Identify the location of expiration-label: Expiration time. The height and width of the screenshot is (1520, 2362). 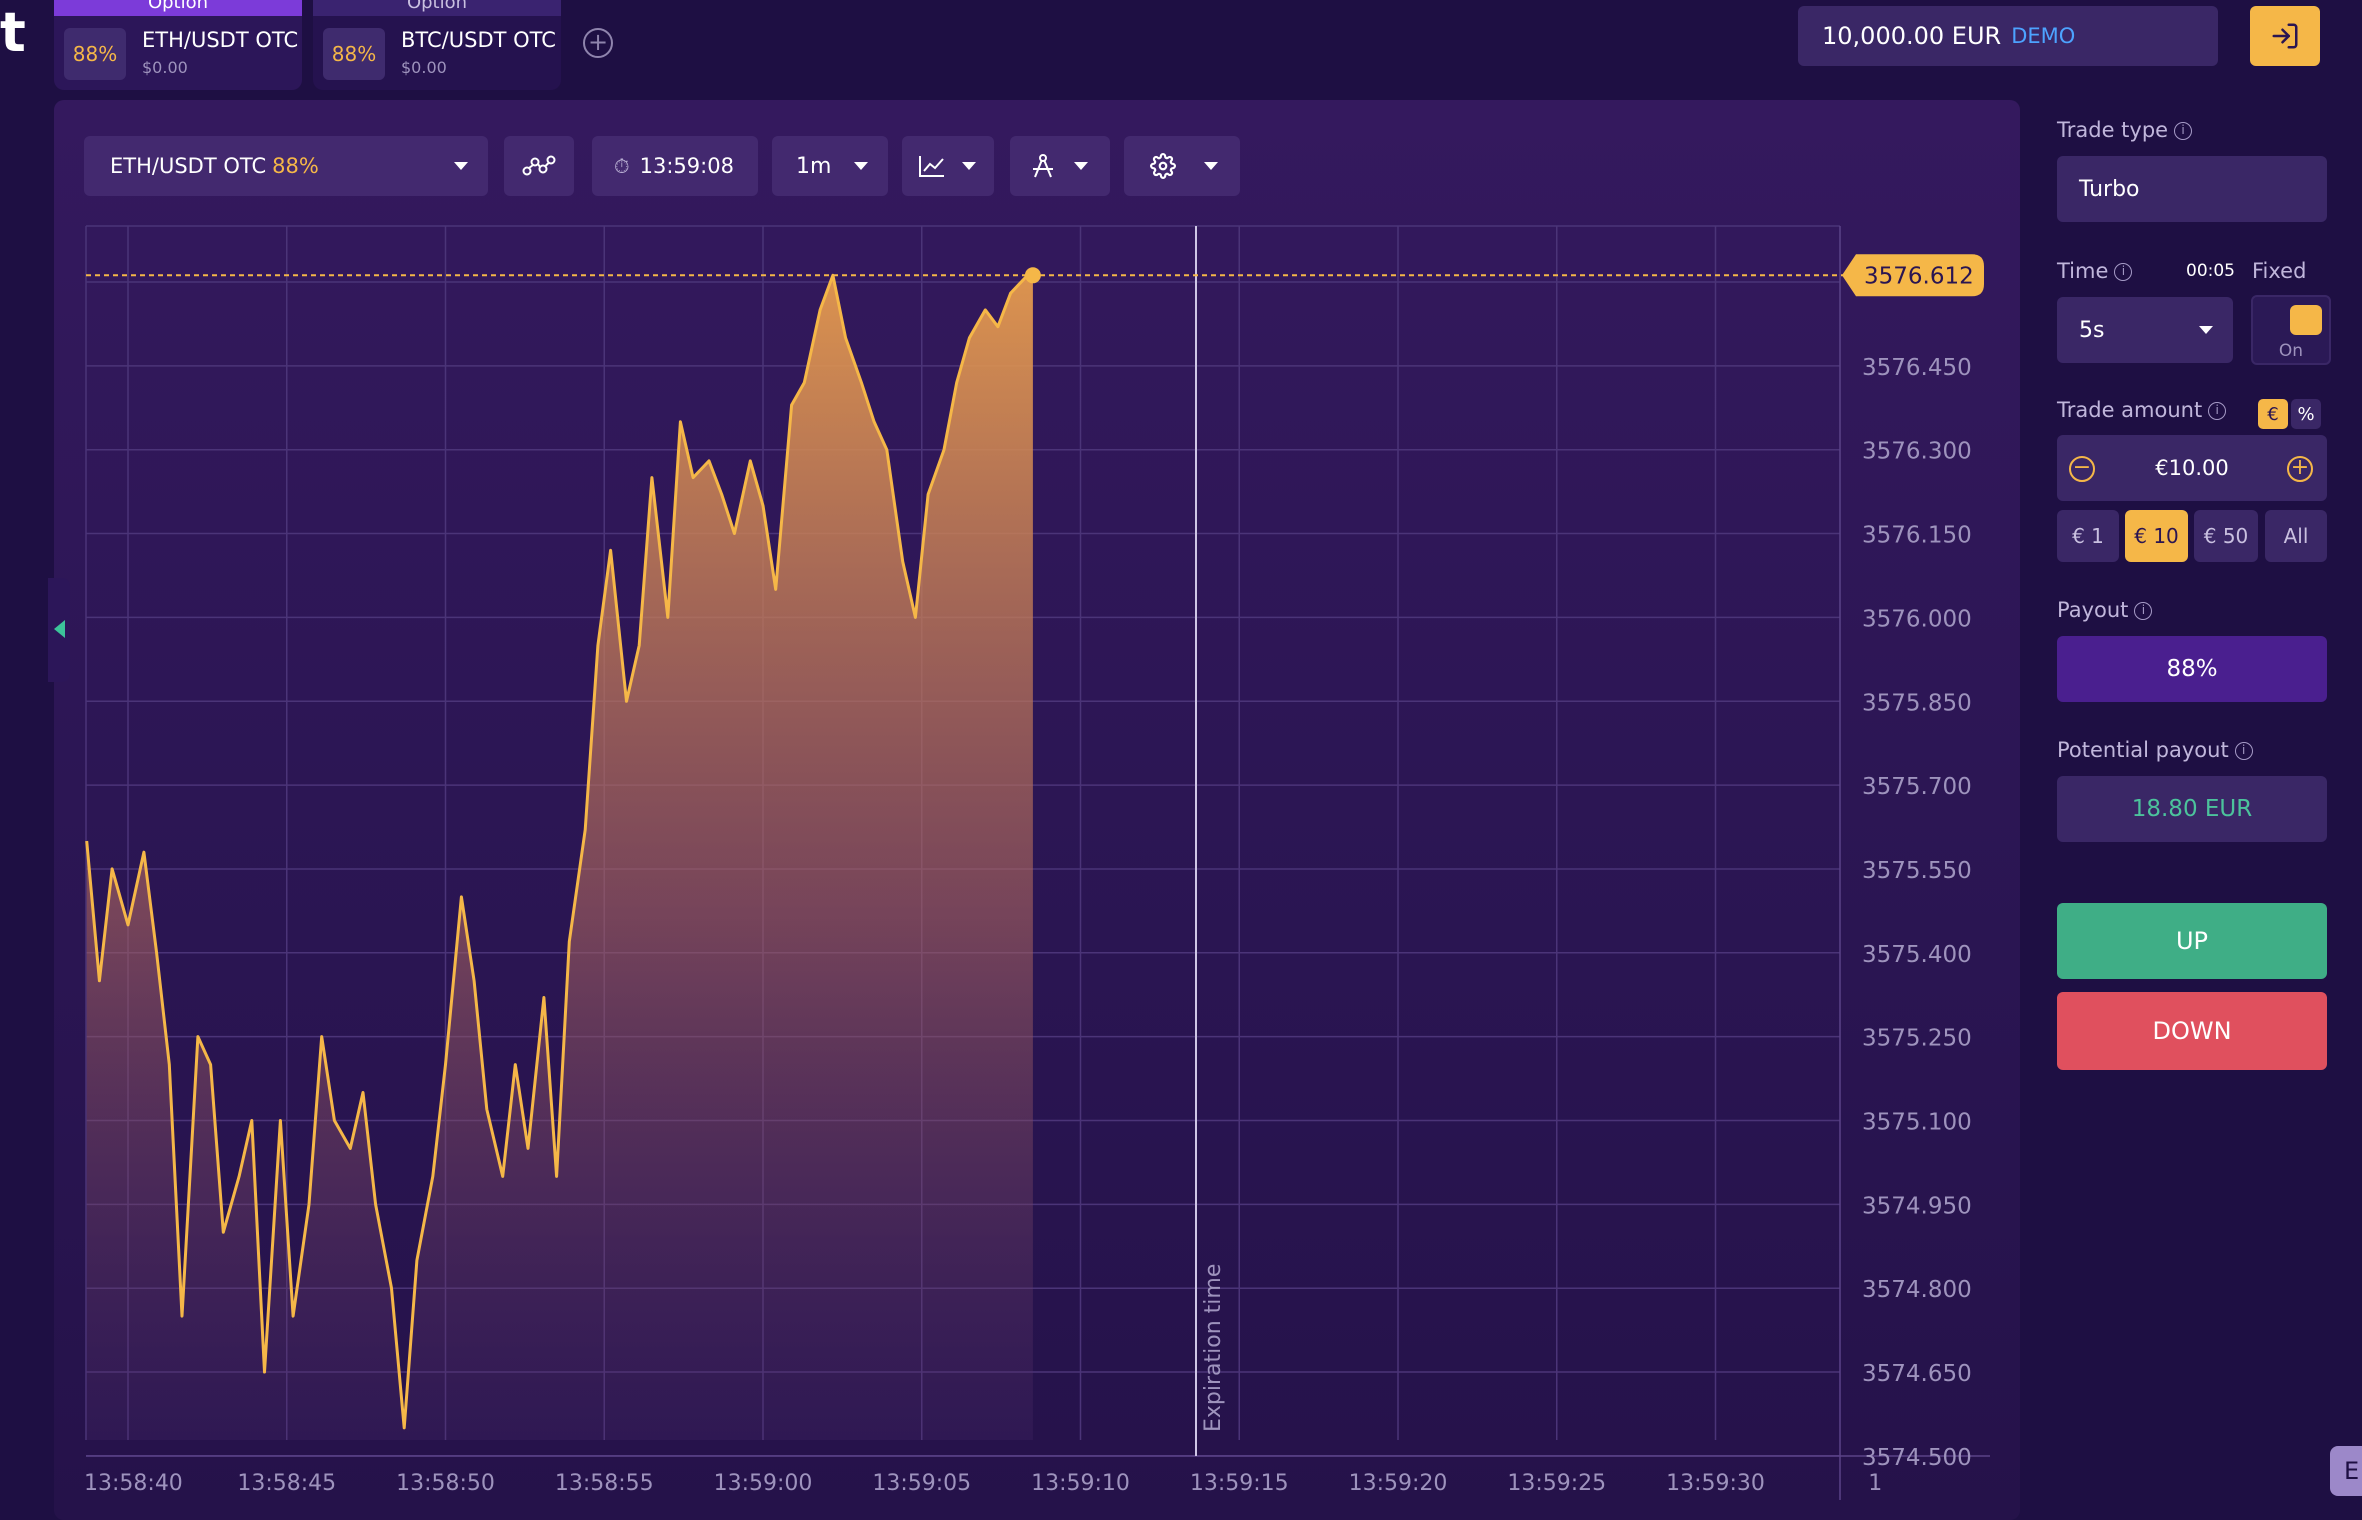
(1213, 1348).